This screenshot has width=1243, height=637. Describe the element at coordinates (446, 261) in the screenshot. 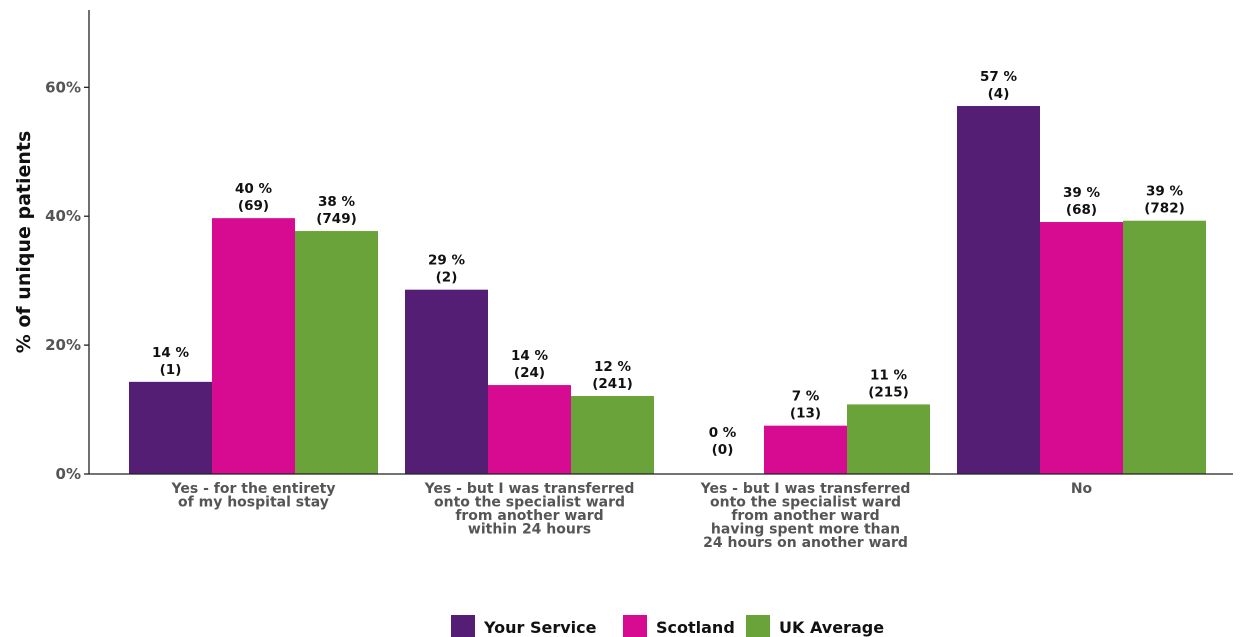

I see `data-label-1-2-1: 29 %` at that location.